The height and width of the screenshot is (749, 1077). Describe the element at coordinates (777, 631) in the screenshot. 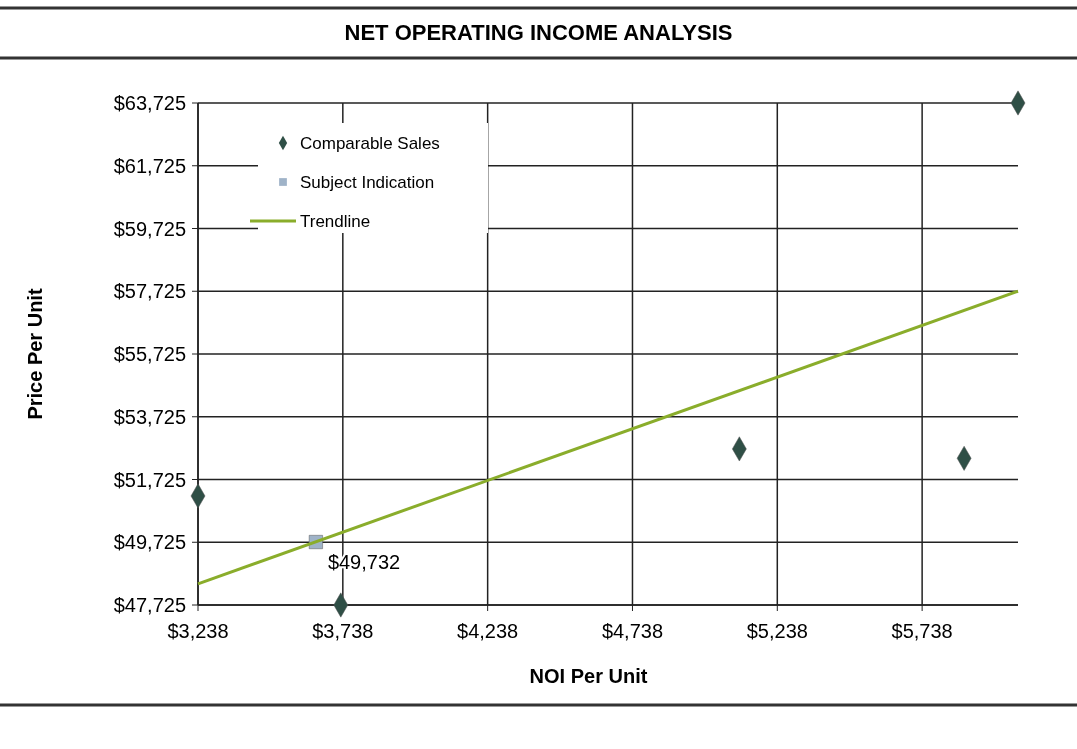

I see `x-tick-label: $5,238` at that location.